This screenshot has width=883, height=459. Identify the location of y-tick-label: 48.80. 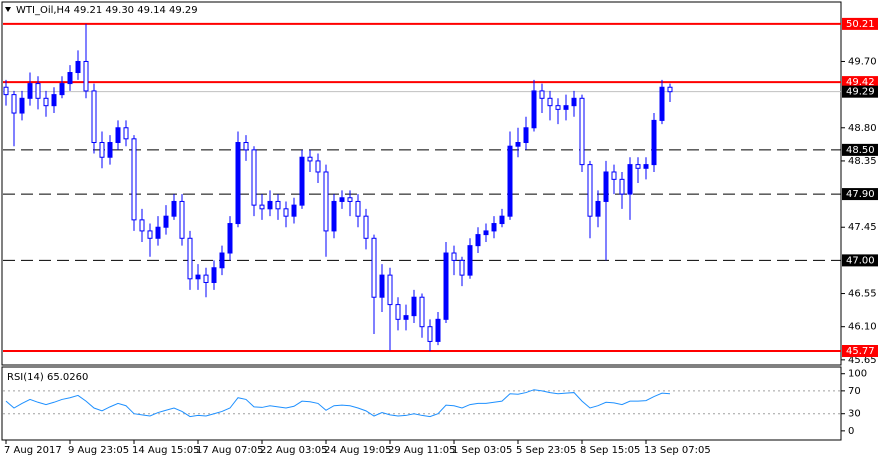
(862, 128).